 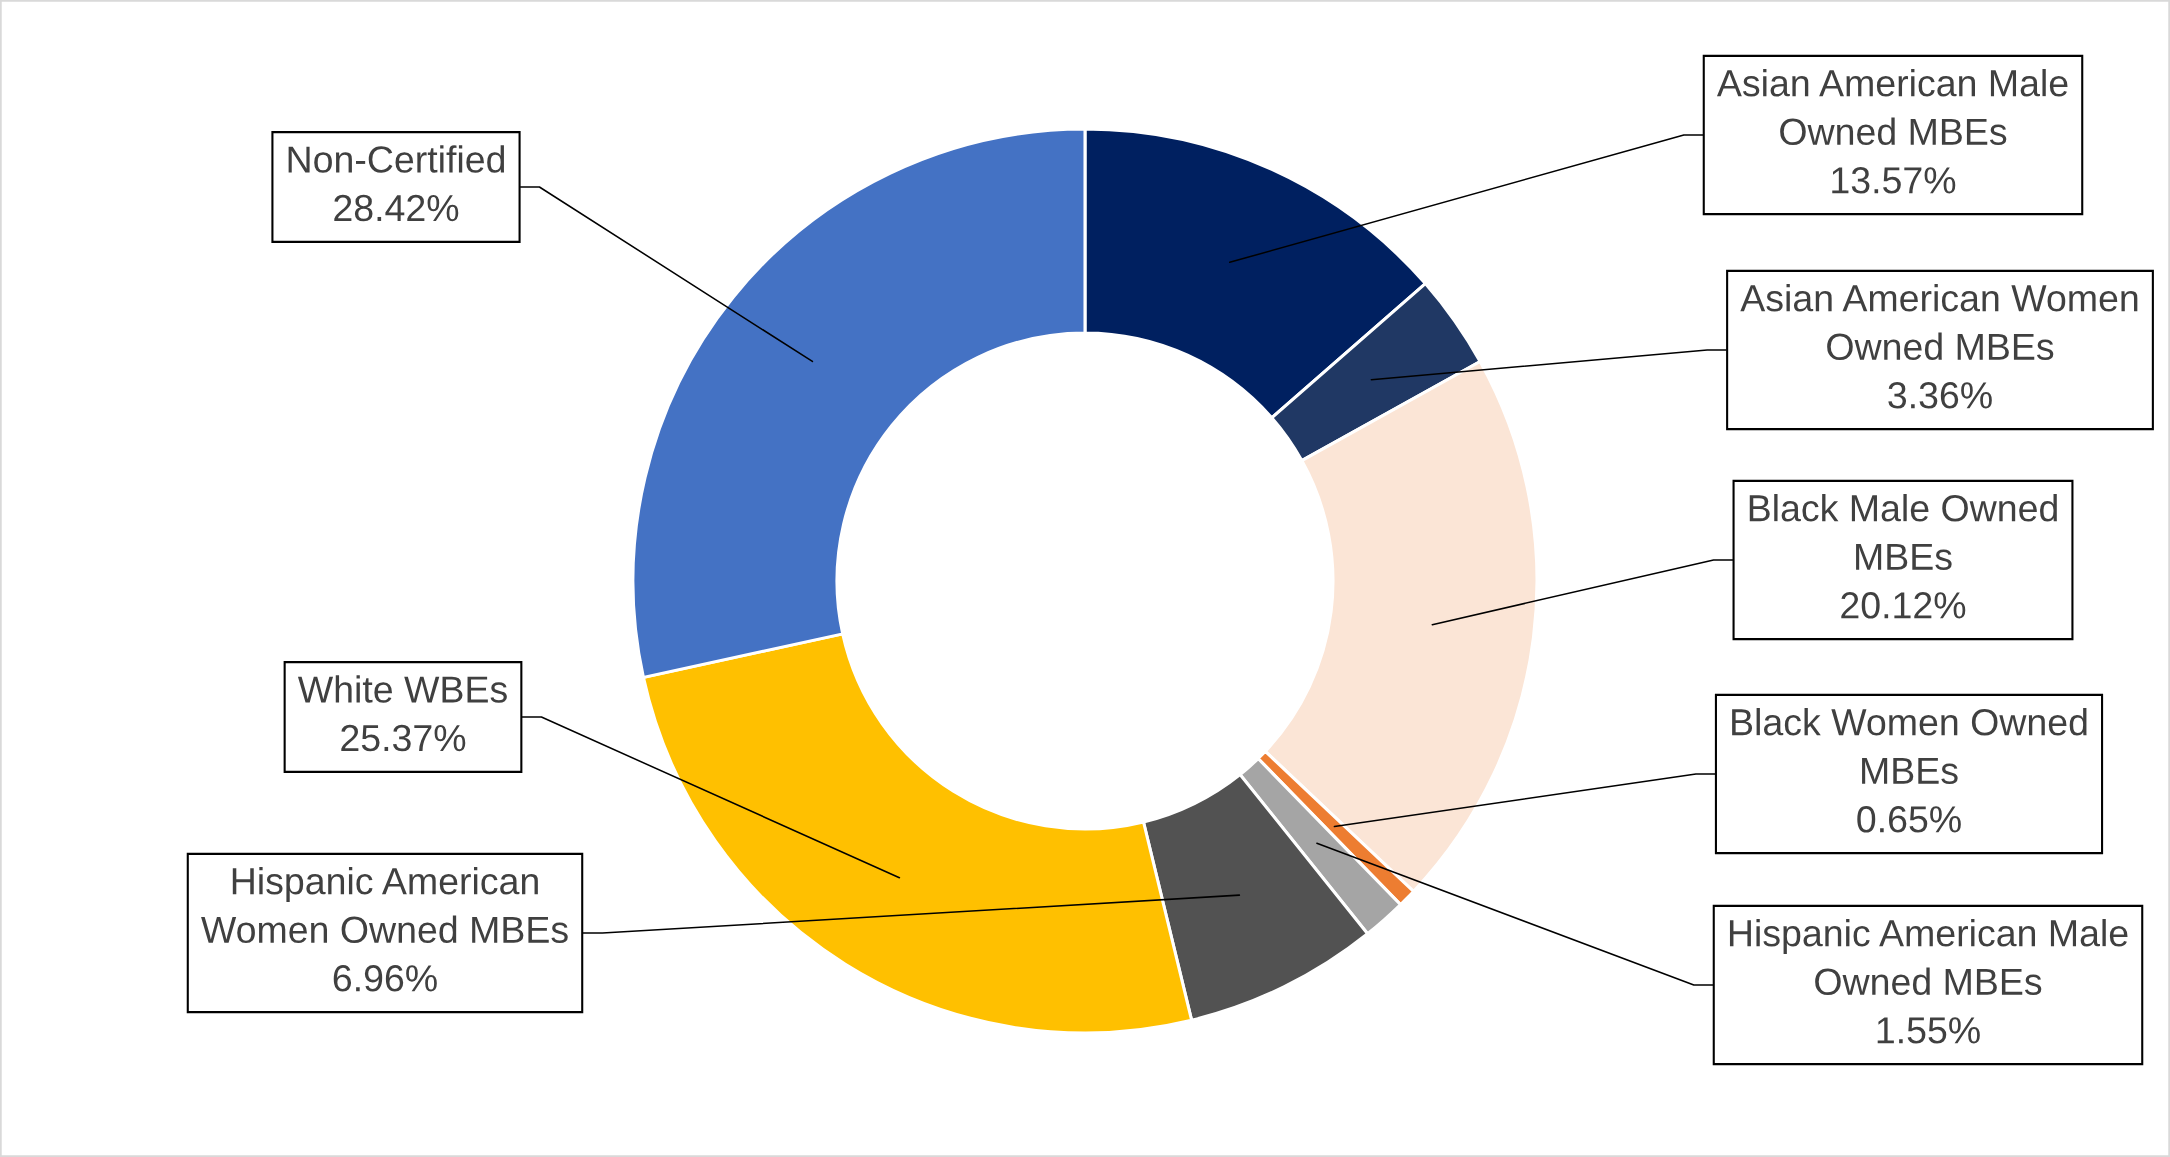 What do you see at coordinates (1940, 395) in the screenshot?
I see `data-label: 3.36%` at bounding box center [1940, 395].